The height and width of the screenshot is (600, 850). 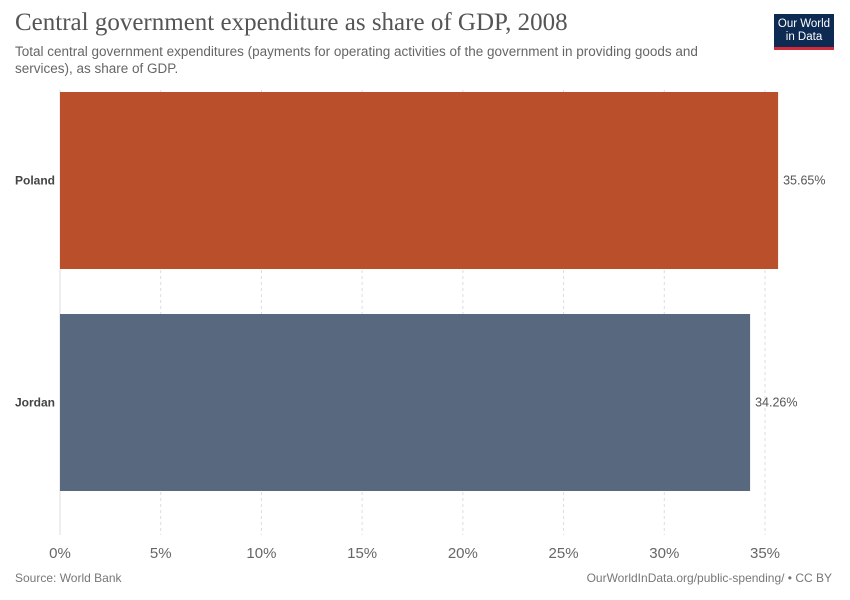 I want to click on x-tick-label: 35%, so click(x=765, y=553).